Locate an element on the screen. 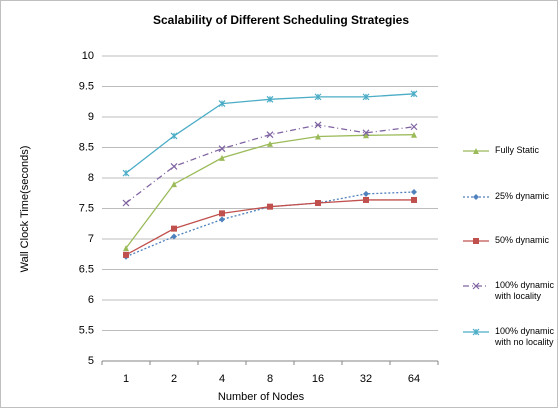 This screenshot has height=408, width=558. x-tick-label: 8 is located at coordinates (270, 379).